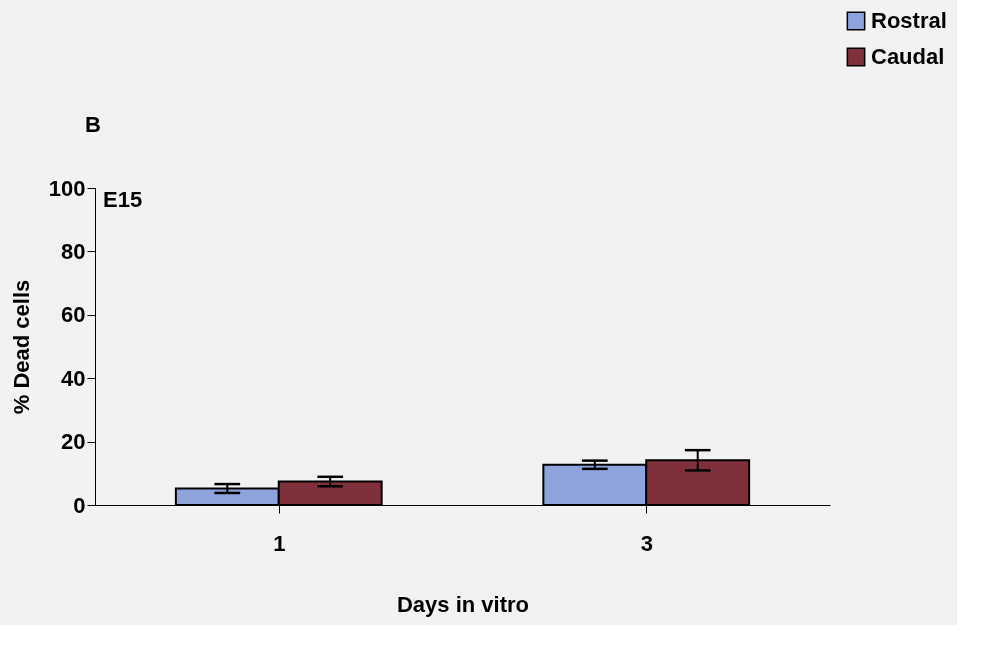 The image size is (1008, 659). I want to click on legend-label: Caudal, so click(908, 56).